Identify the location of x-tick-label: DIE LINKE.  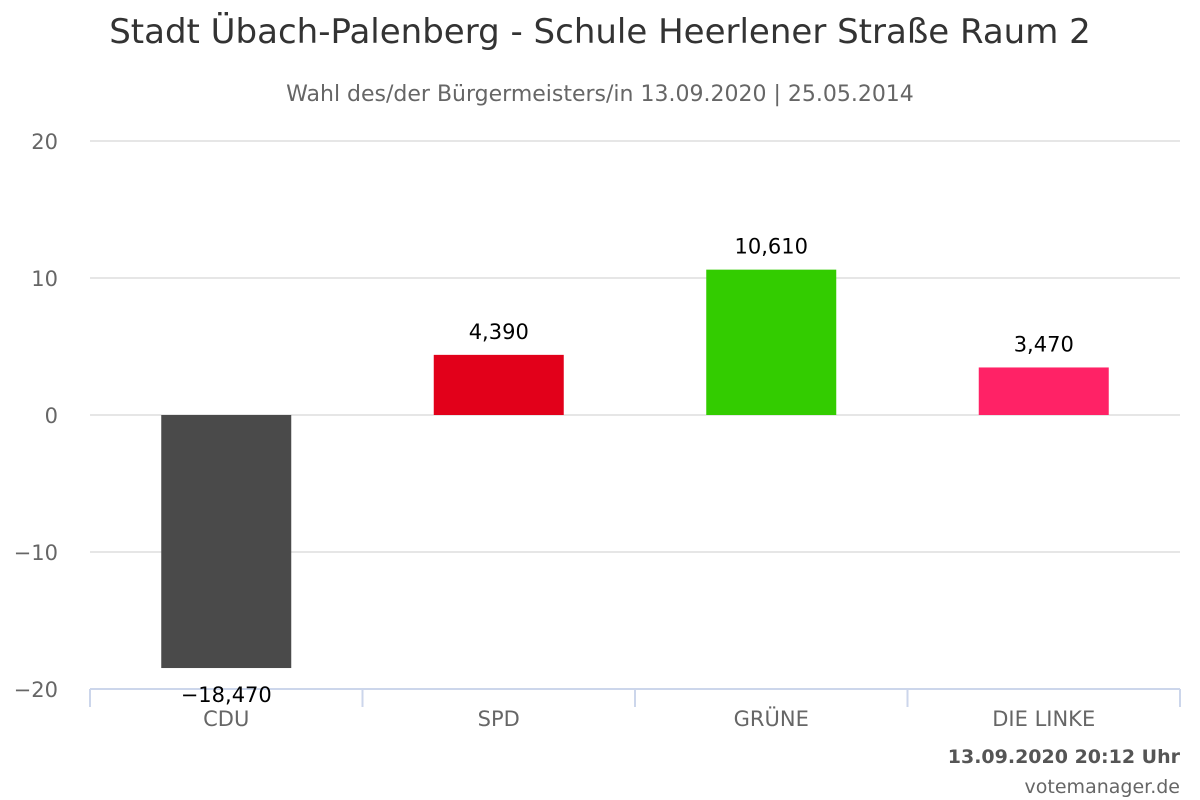
(1043, 719).